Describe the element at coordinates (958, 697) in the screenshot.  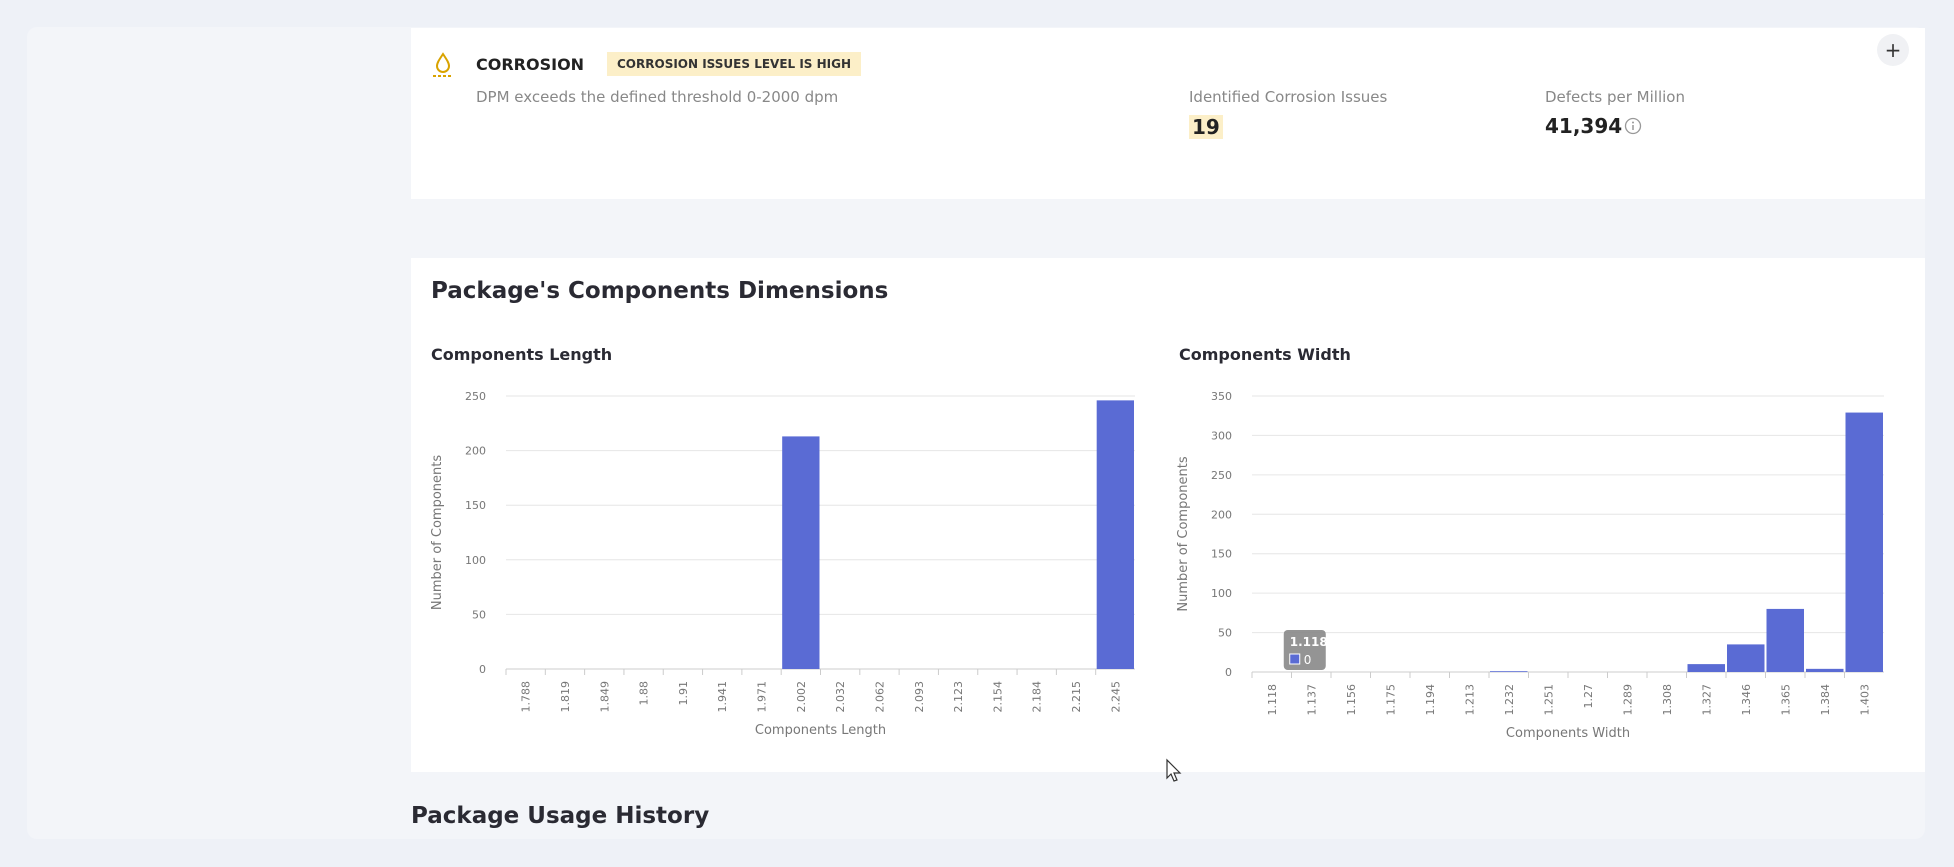
I see `x-tick-label: 2.123` at that location.